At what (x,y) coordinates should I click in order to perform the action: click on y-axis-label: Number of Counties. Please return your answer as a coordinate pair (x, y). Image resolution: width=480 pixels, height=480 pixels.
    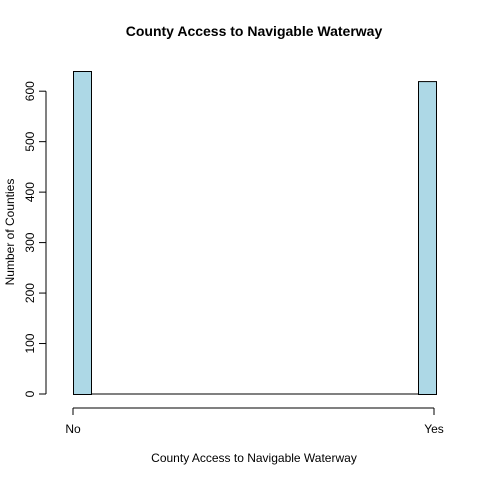
    Looking at the image, I should click on (10, 232).